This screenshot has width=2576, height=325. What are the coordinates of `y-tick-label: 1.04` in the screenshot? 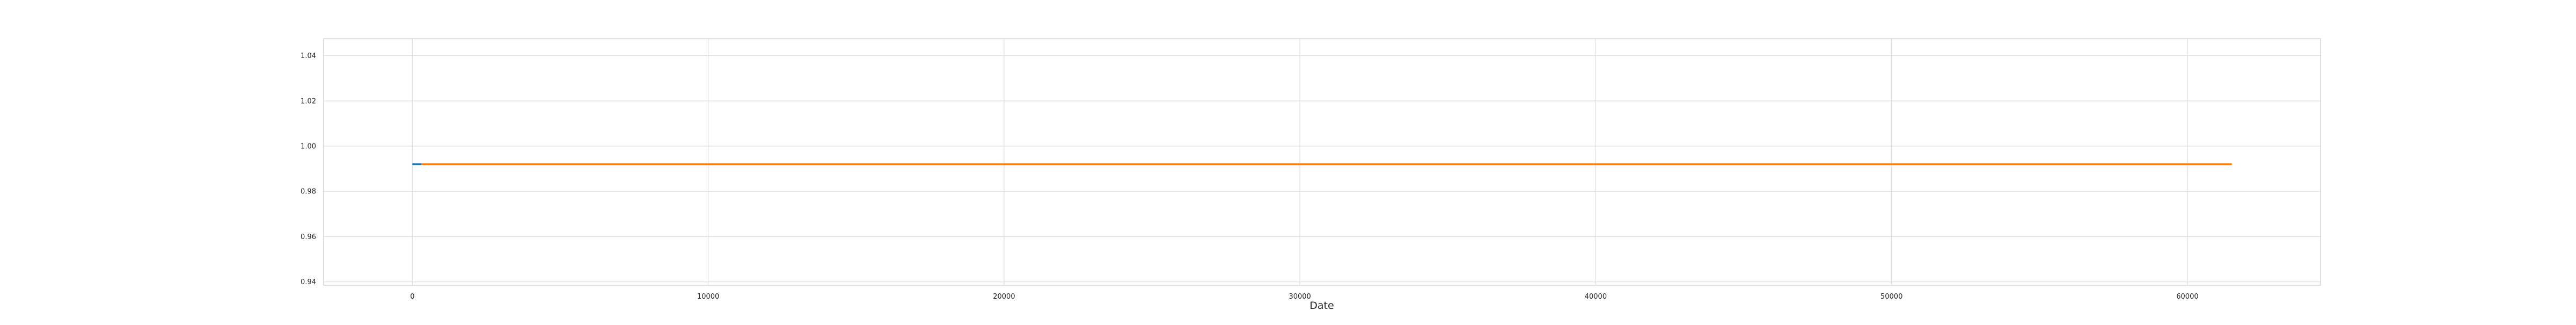 It's located at (308, 56).